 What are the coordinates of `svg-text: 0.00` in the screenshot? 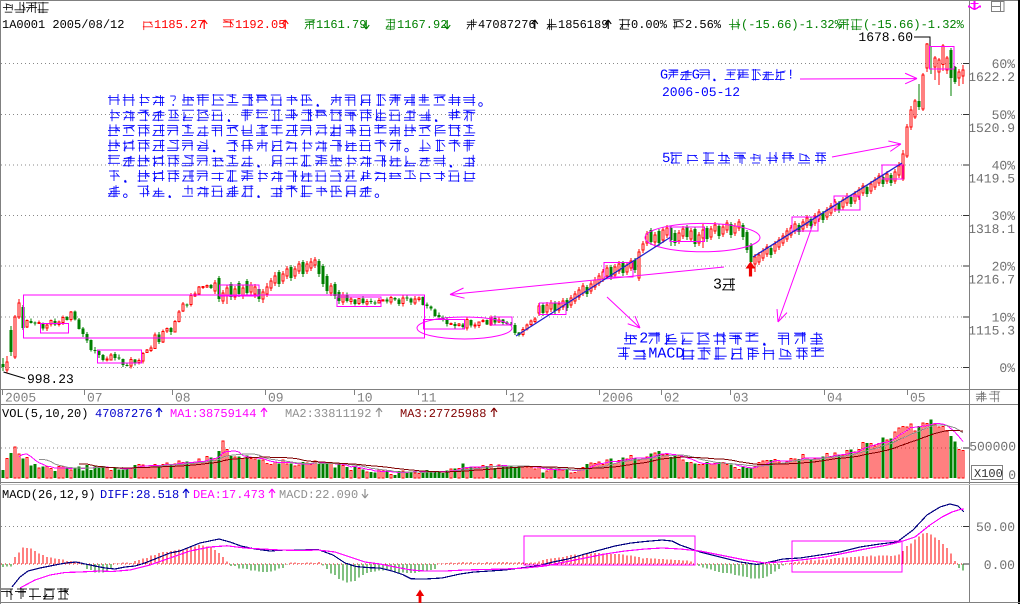 It's located at (999, 565).